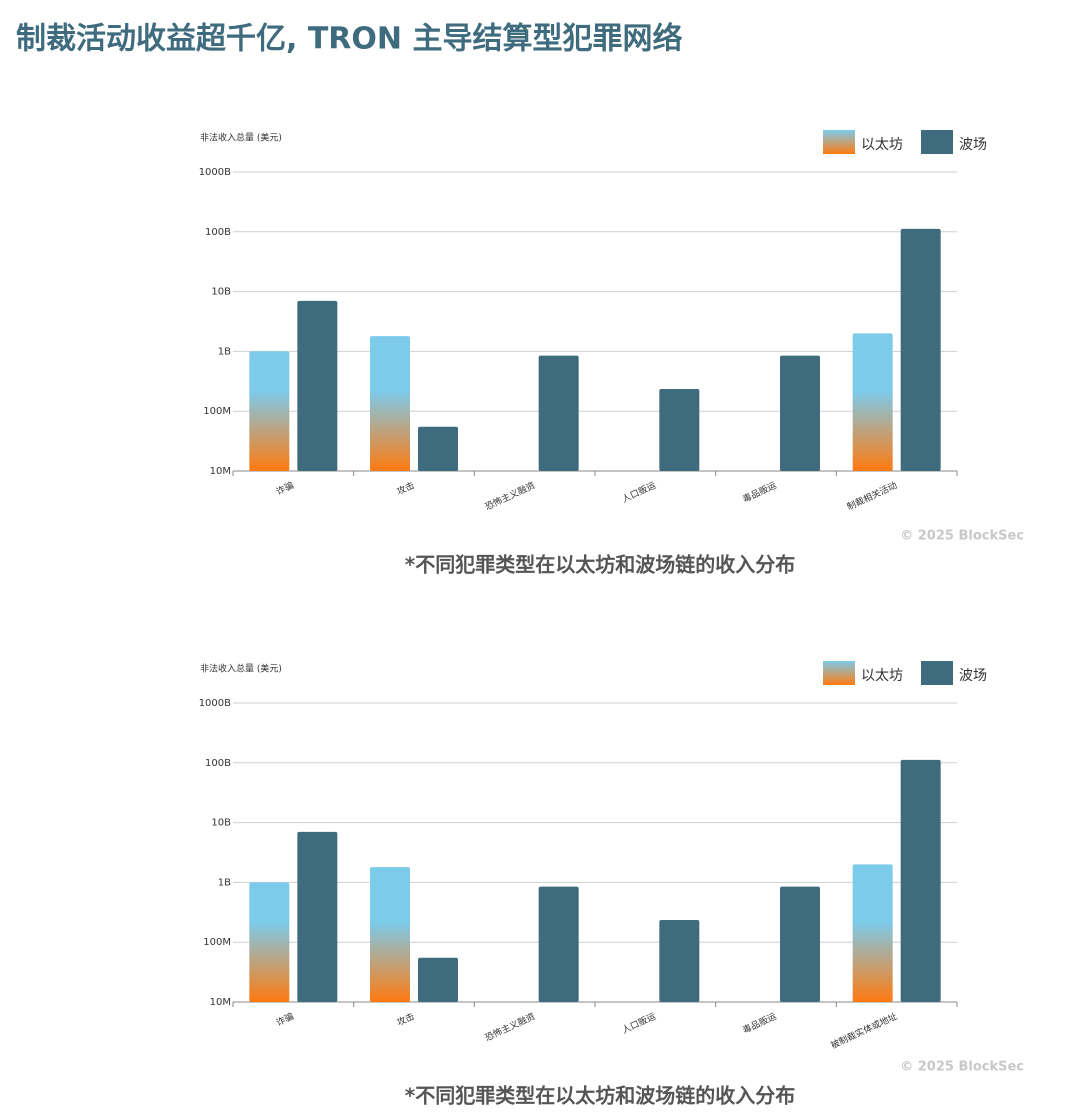 The width and height of the screenshot is (1080, 1120). I want to click on x-tick-label: 制裁相关活动, so click(872, 496).